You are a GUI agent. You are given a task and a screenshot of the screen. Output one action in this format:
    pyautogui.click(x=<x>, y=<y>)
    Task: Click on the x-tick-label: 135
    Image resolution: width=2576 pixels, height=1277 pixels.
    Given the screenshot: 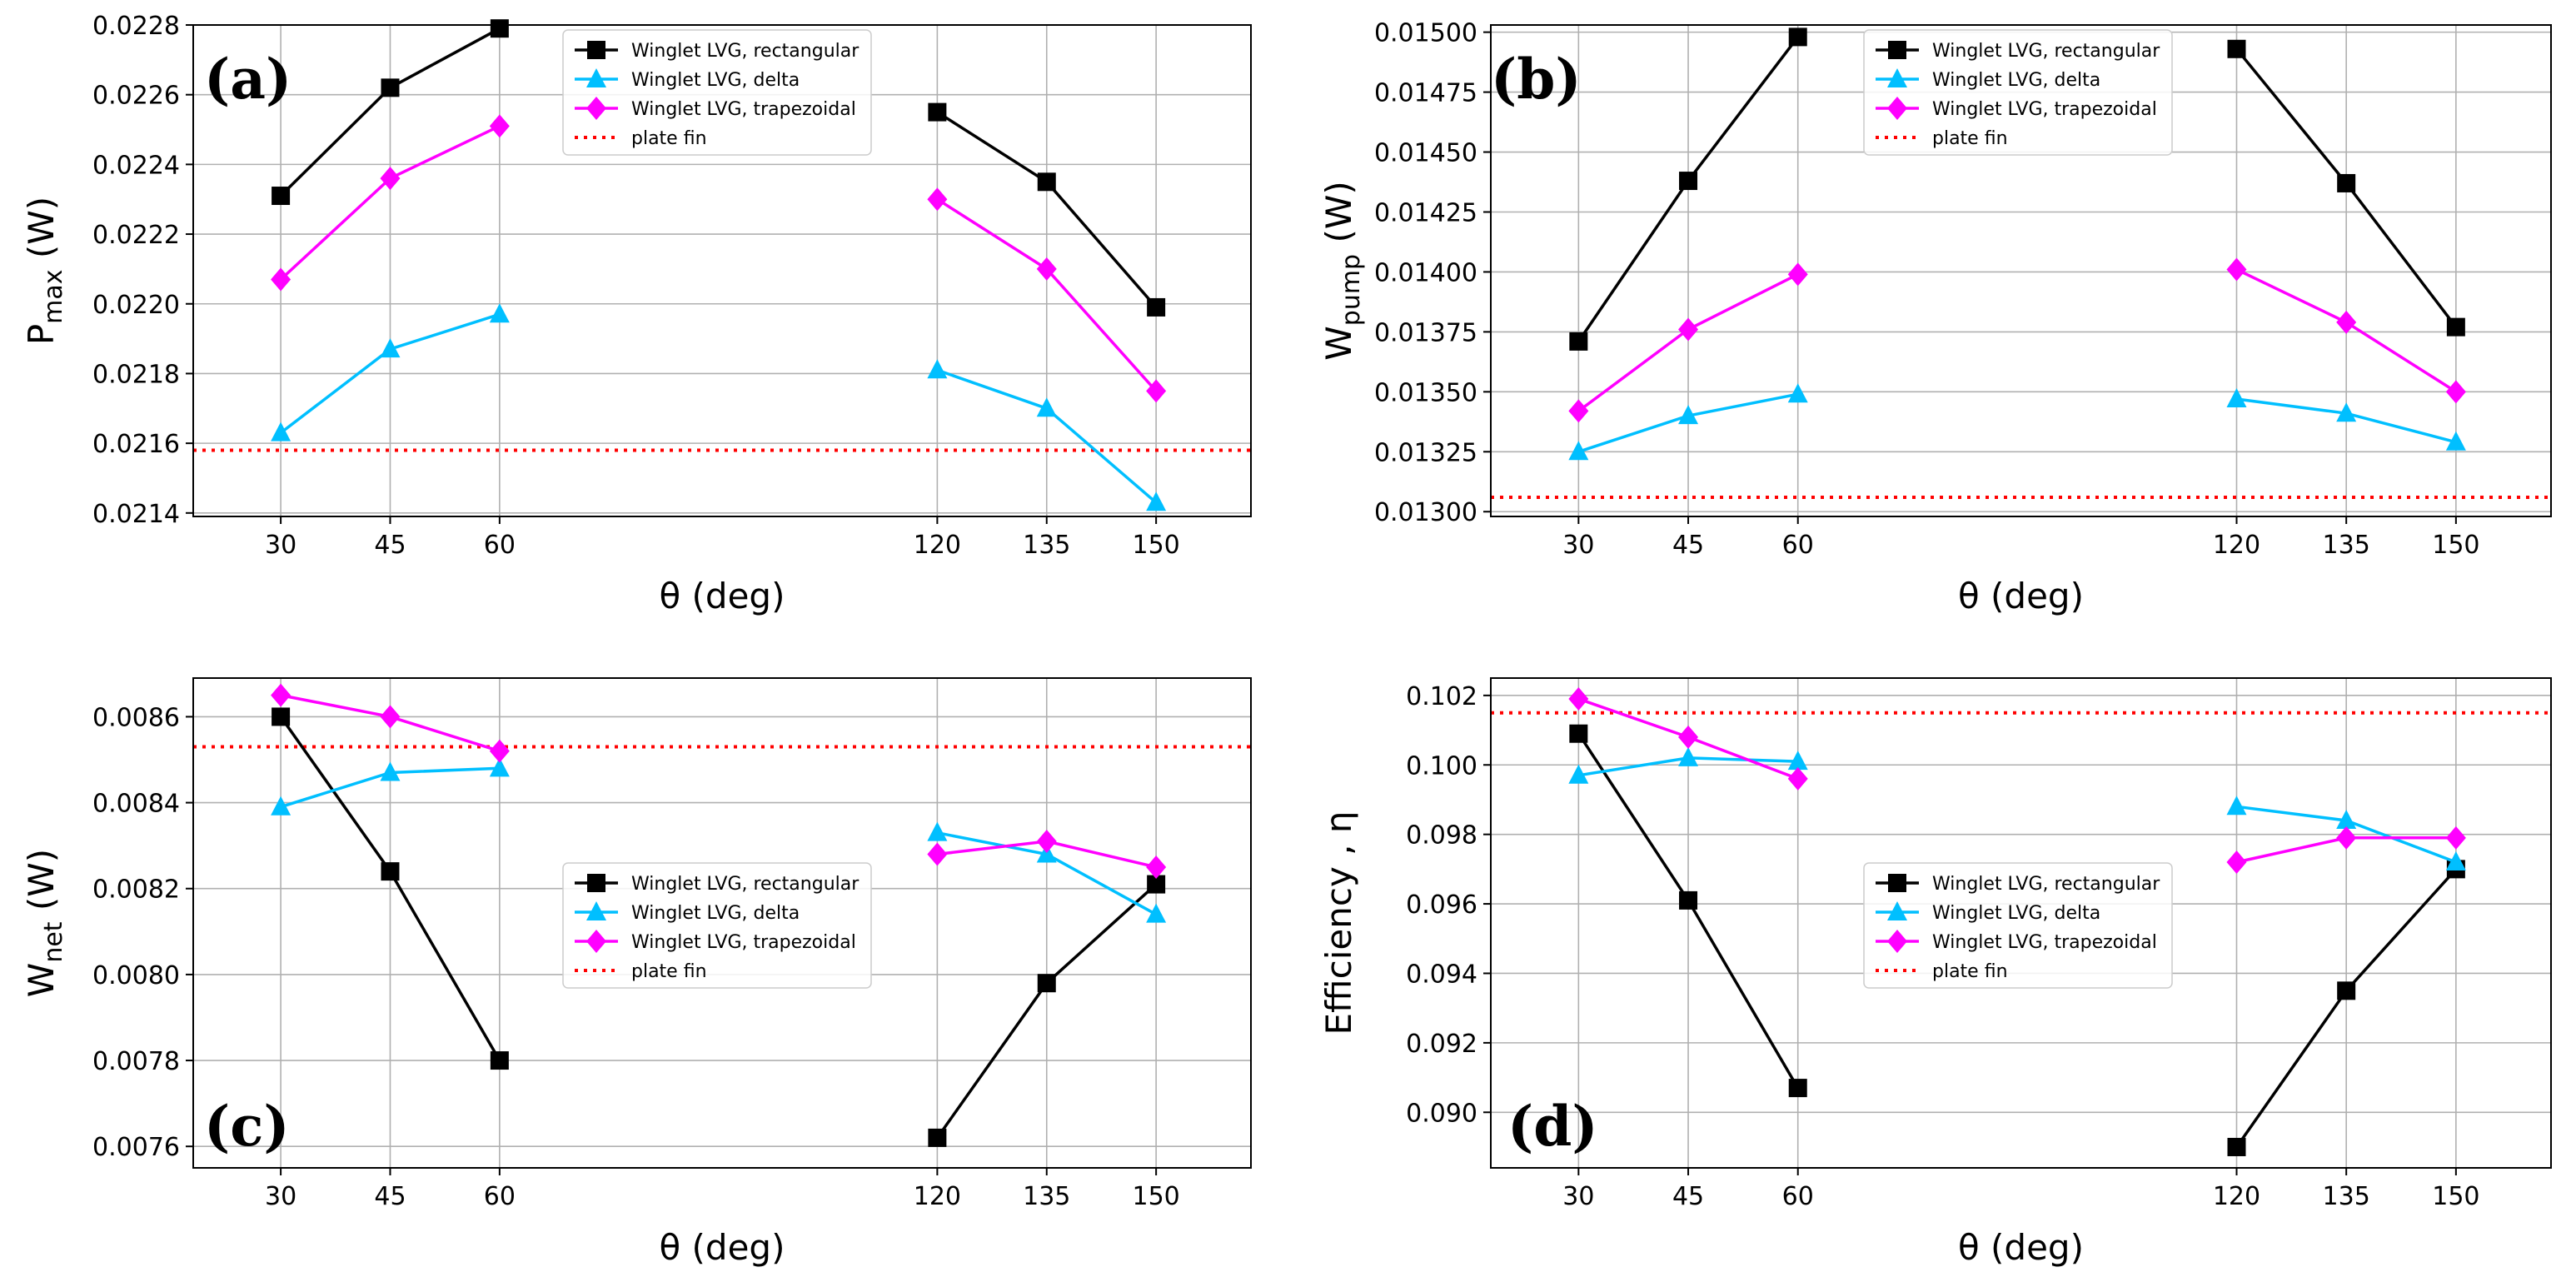 What is the action you would take?
    pyautogui.click(x=2346, y=545)
    